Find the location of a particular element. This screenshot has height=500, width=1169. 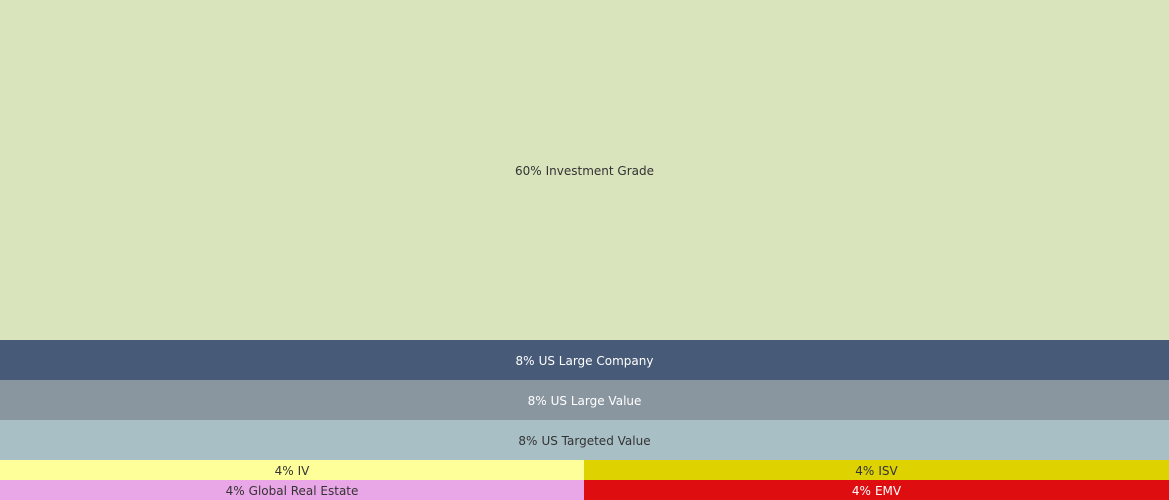

tile-label: 60% Investment Grade is located at coordinates (584, 171).